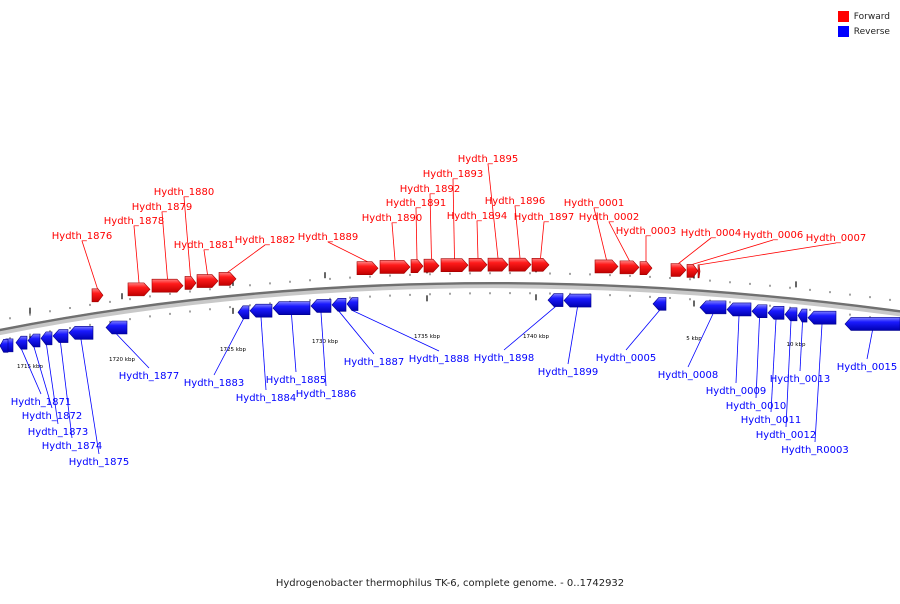  I want to click on gene-label-hydth-0005: Hydth_0005, so click(626, 358).